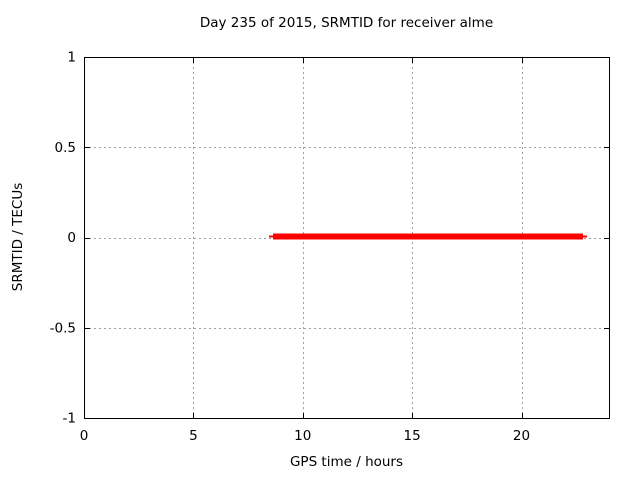 The height and width of the screenshot is (480, 640). I want to click on x-tick-label: 5, so click(193, 436).